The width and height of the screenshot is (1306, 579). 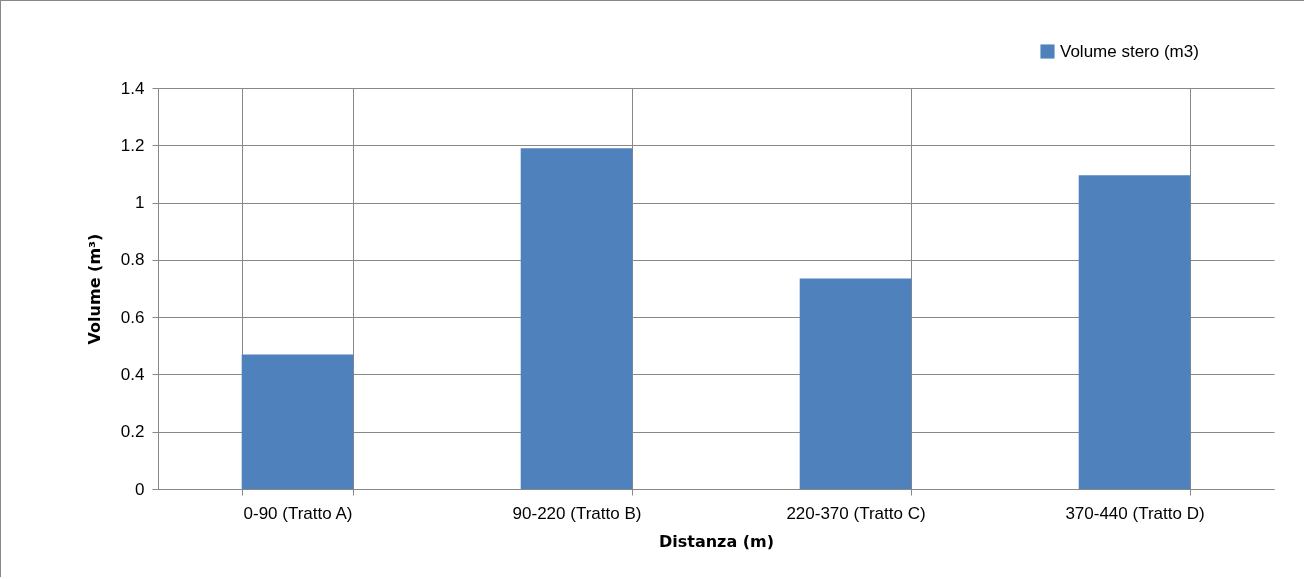 What do you see at coordinates (132, 145) in the screenshot?
I see `y-tick-label: 1.2` at bounding box center [132, 145].